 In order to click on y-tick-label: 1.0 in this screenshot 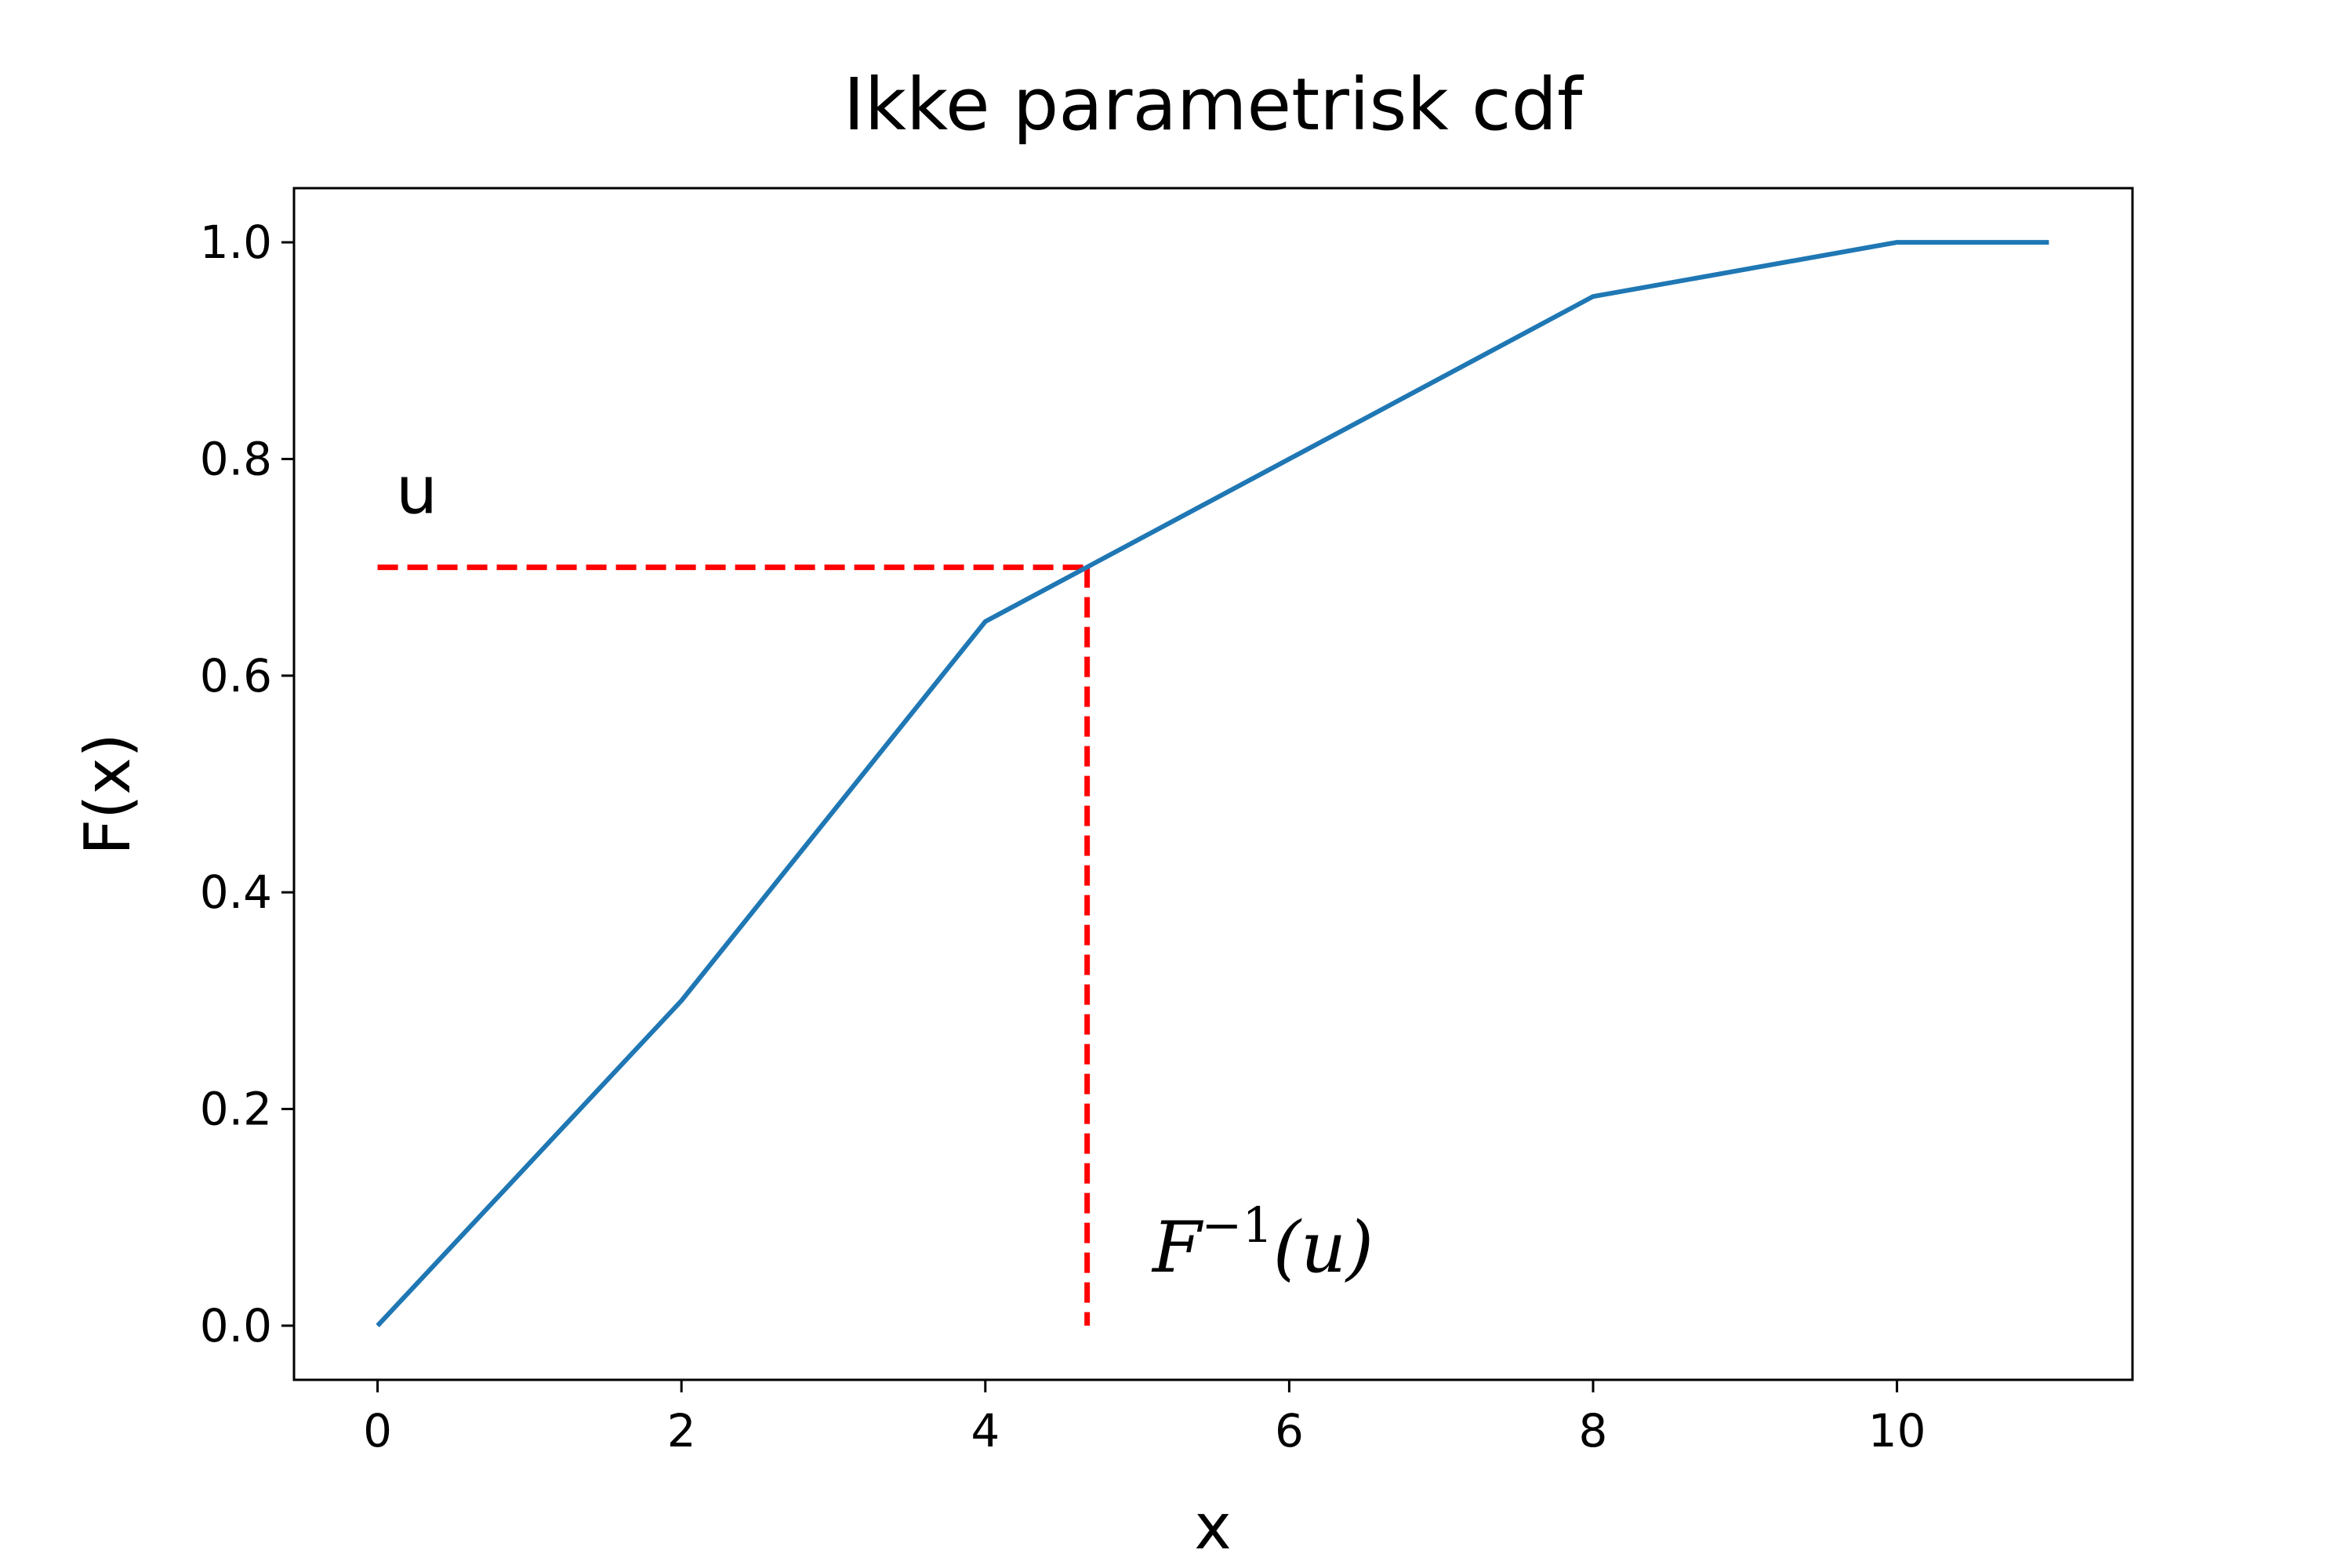, I will do `click(236, 242)`.